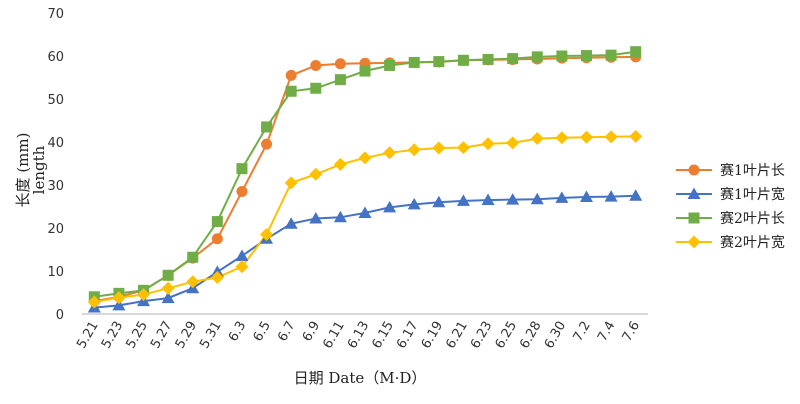 Image resolution: width=800 pixels, height=404 pixels. I want to click on x-tick-label: 6.21, so click(456, 335).